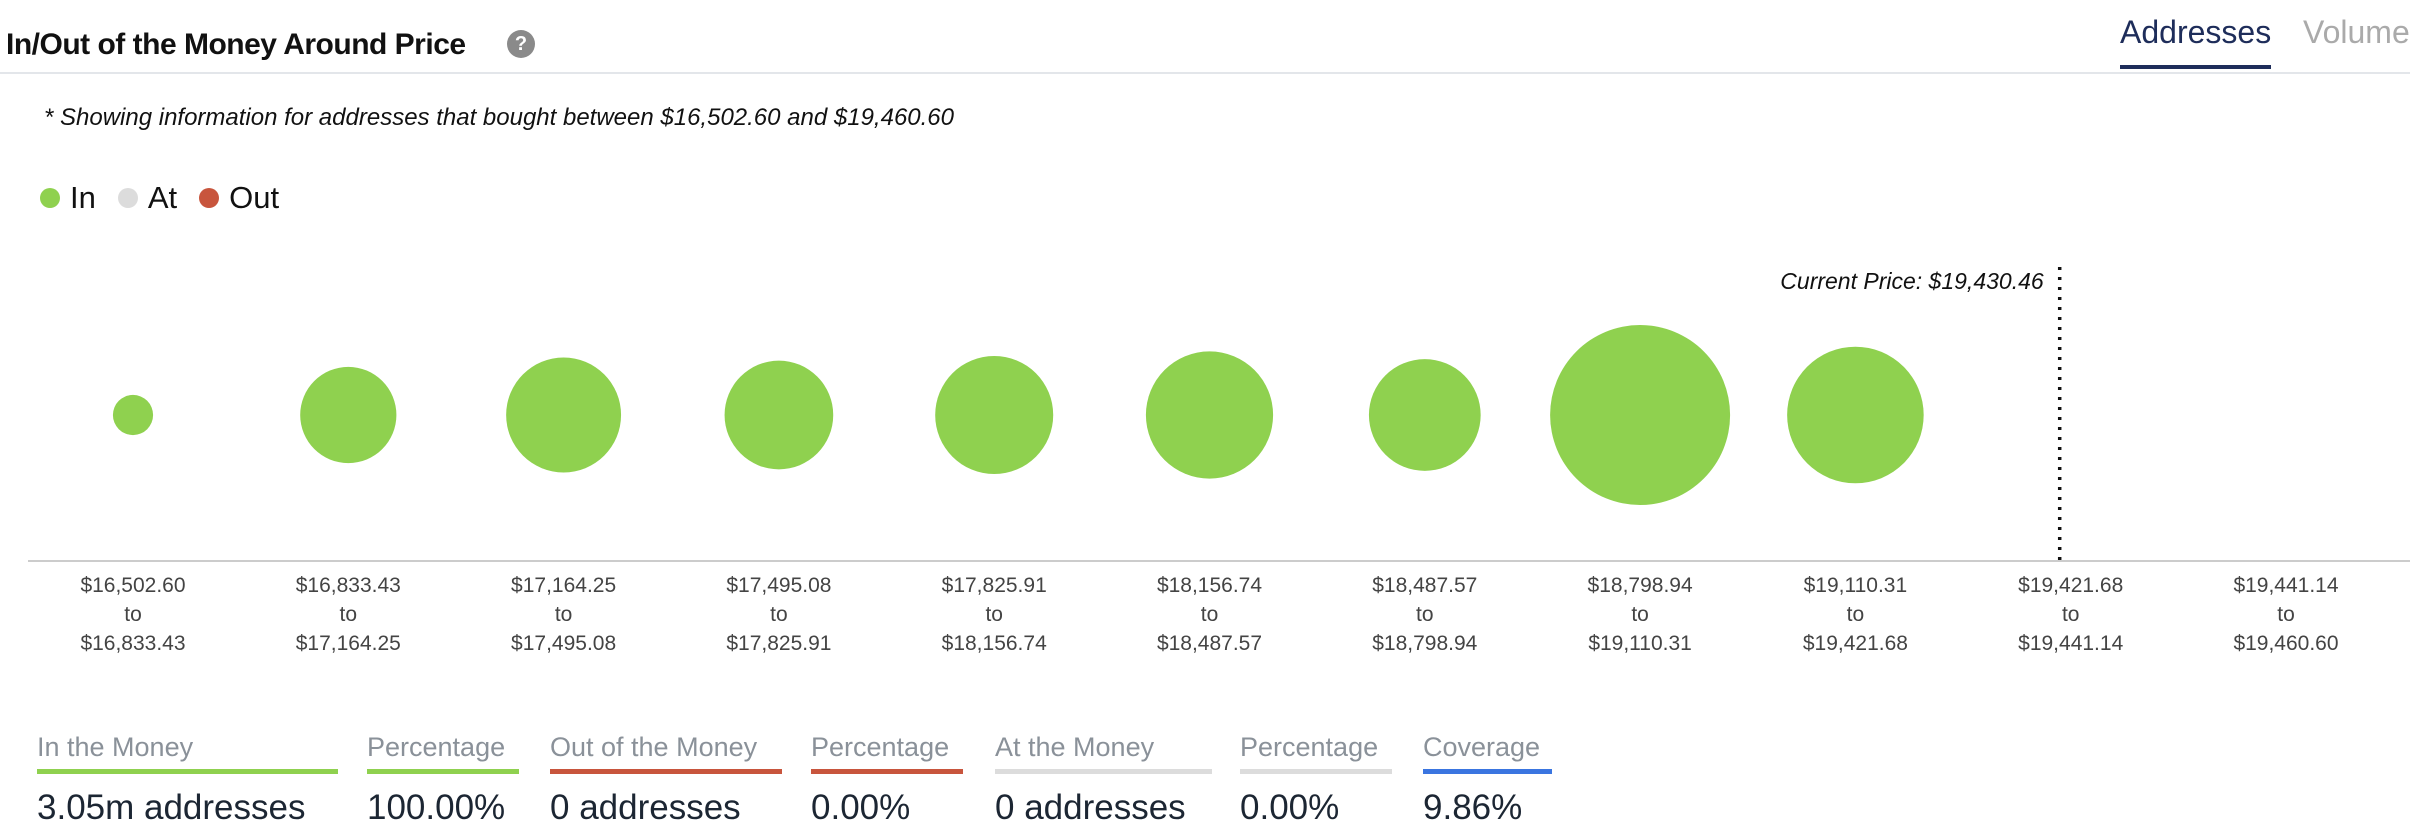  What do you see at coordinates (83, 197) in the screenshot?
I see `legend-label: In` at bounding box center [83, 197].